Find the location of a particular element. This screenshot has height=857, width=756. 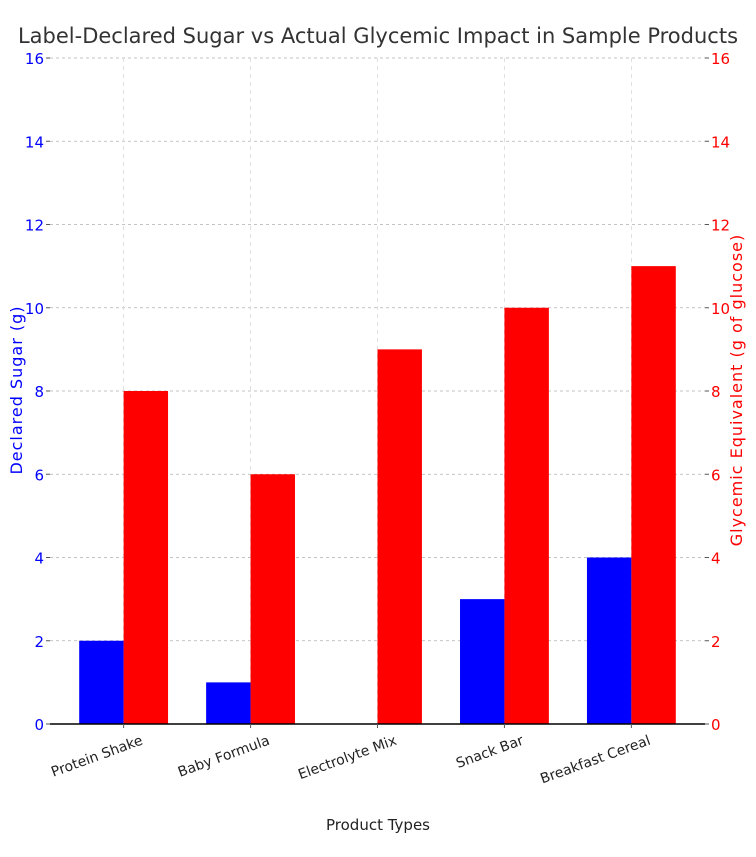

y-tick-label-right-4: 8 is located at coordinates (716, 392).